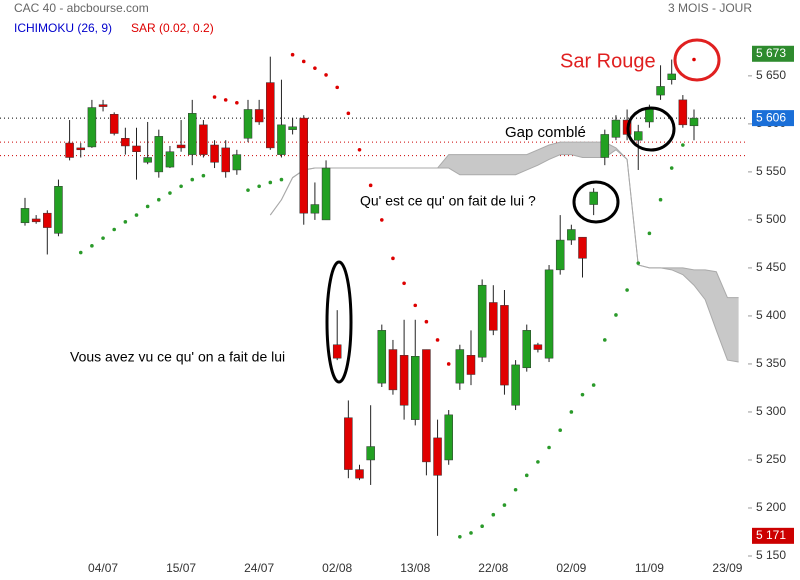  I want to click on price-label: 5 673, so click(771, 53).